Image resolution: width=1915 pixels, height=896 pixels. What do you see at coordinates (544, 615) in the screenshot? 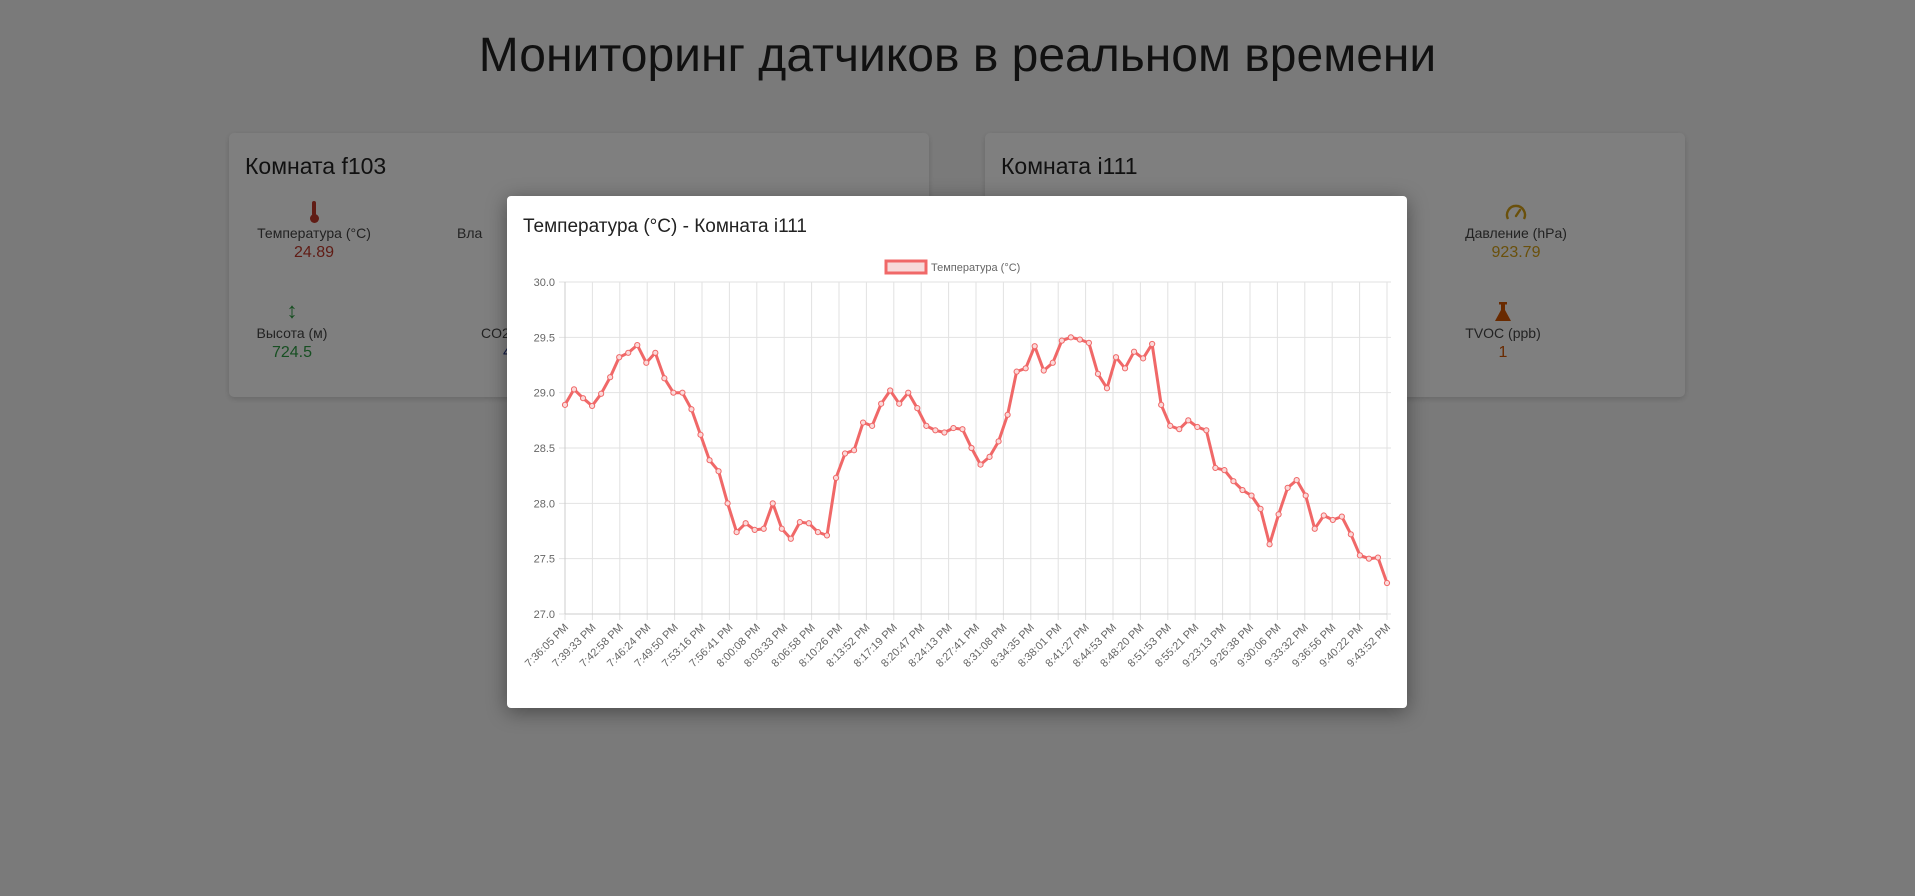
I see `y-tick-label: 27.0` at bounding box center [544, 615].